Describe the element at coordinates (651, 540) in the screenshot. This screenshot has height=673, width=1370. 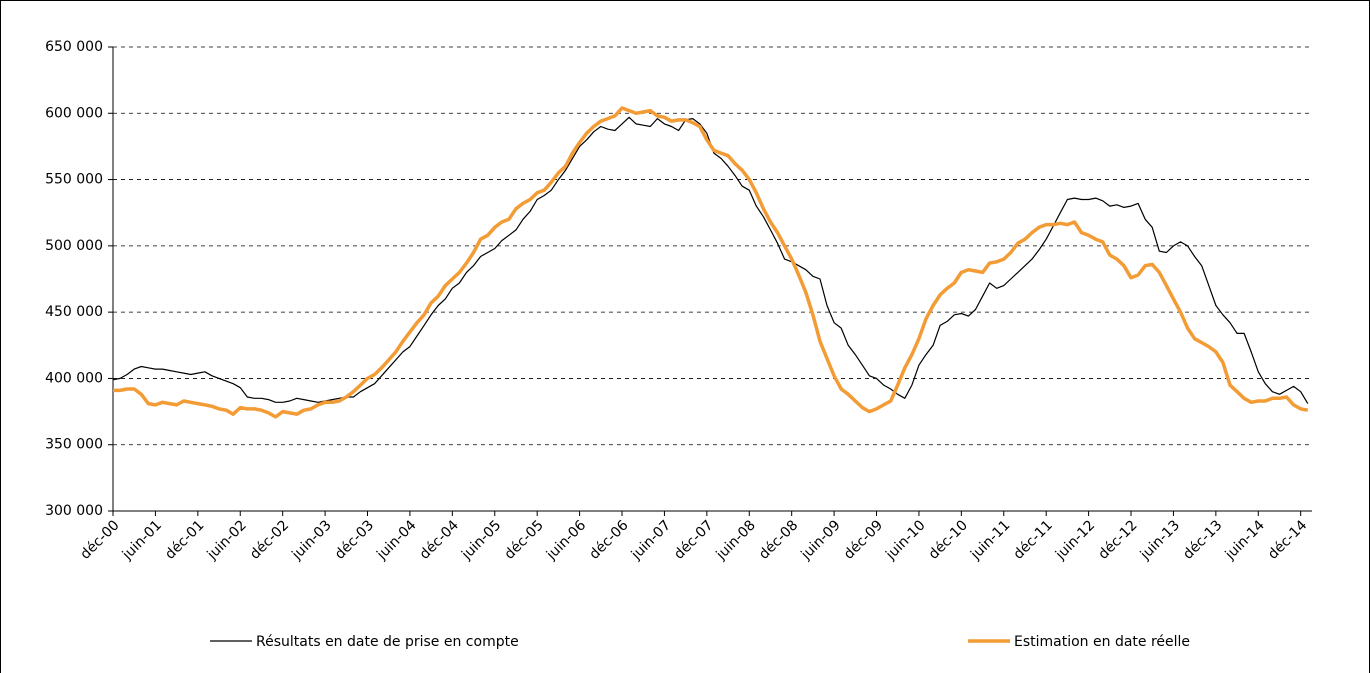
I see `x-tick-label: juin-07` at that location.